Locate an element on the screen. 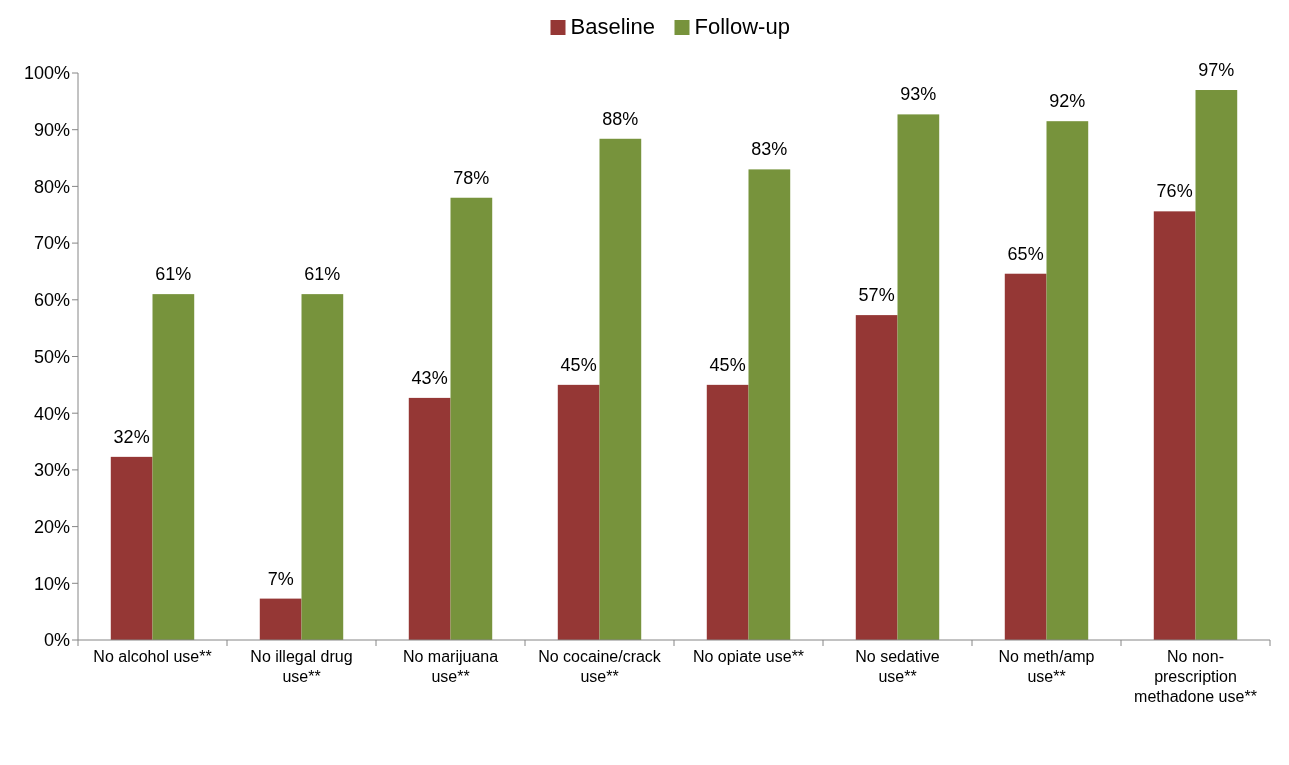 The image size is (1289, 765). y-tick-label: 70% is located at coordinates (51, 243).